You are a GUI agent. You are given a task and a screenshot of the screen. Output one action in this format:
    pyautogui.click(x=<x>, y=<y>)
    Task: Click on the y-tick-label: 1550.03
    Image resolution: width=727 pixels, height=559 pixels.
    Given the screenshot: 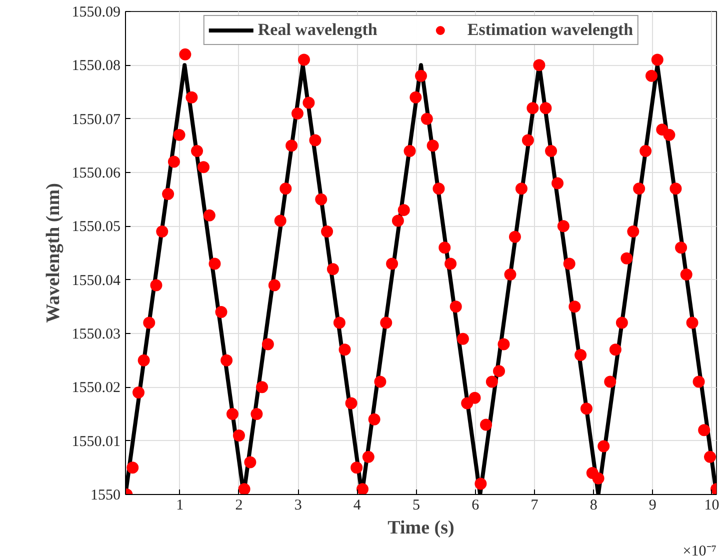 What is the action you would take?
    pyautogui.click(x=96, y=334)
    